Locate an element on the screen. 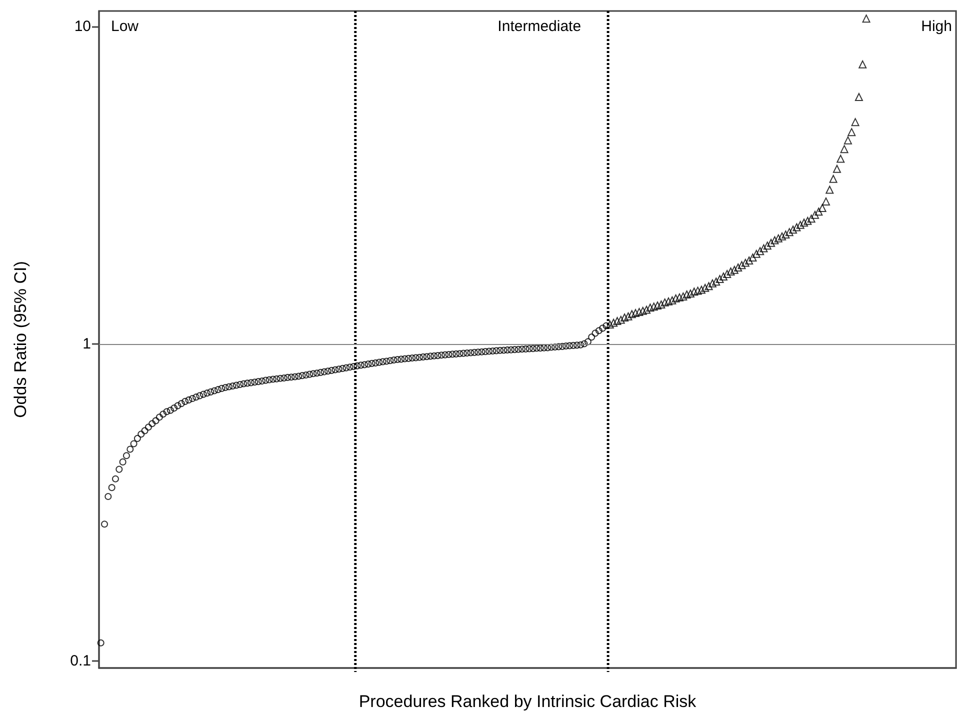  y-tick-label: 10 is located at coordinates (82, 27).